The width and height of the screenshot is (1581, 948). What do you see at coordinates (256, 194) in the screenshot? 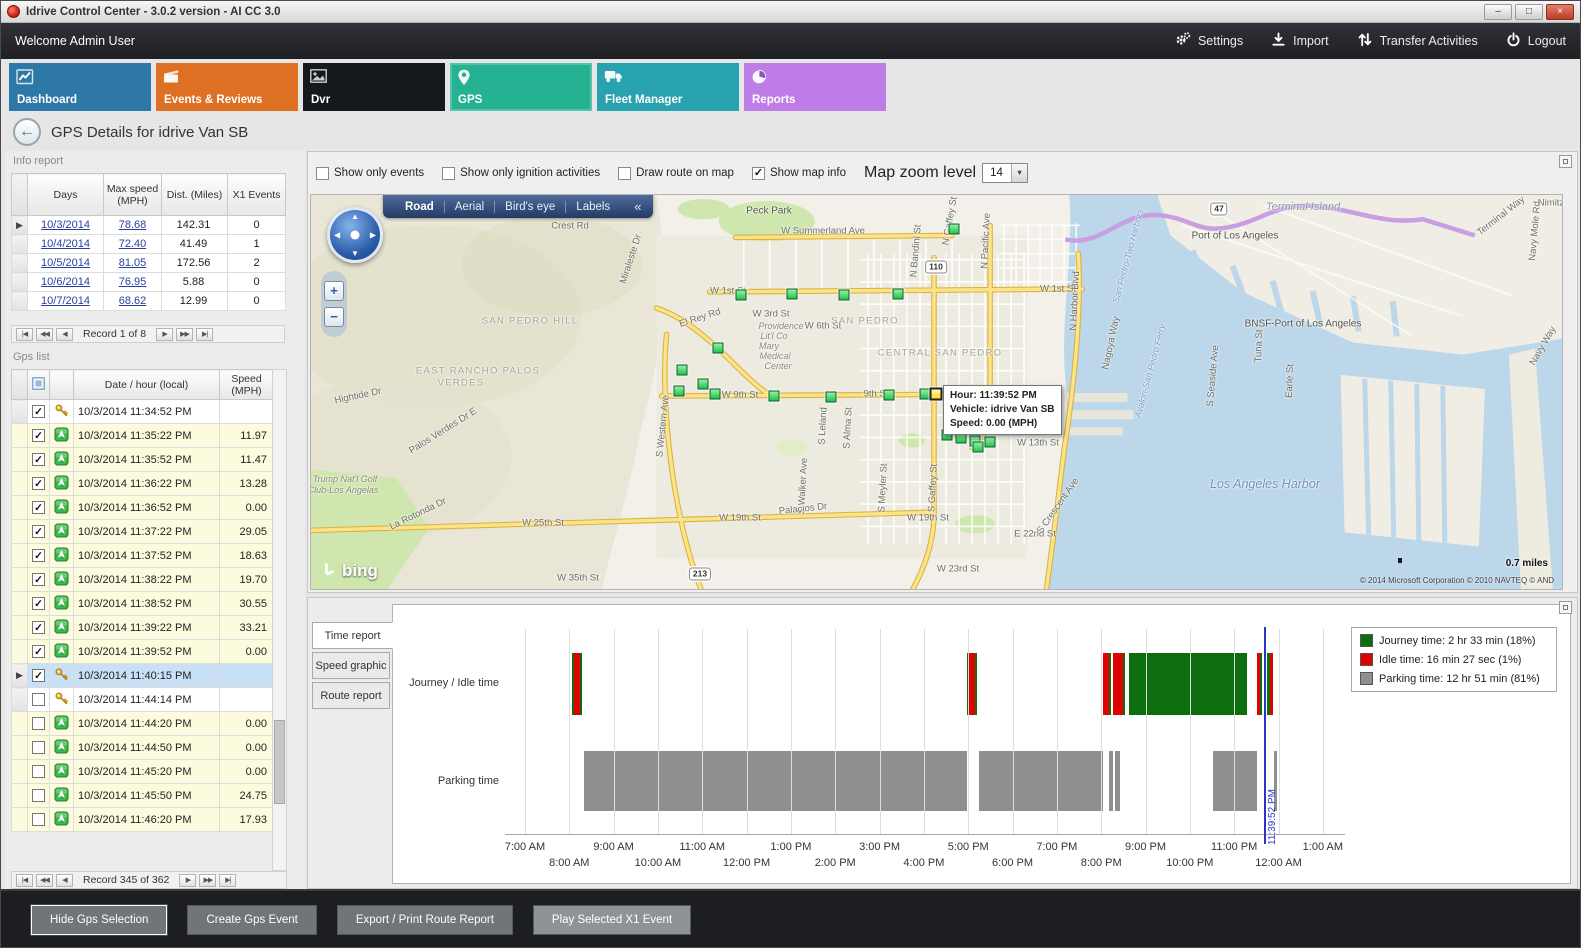
I see `column-header-x1-events: X1 Events` at bounding box center [256, 194].